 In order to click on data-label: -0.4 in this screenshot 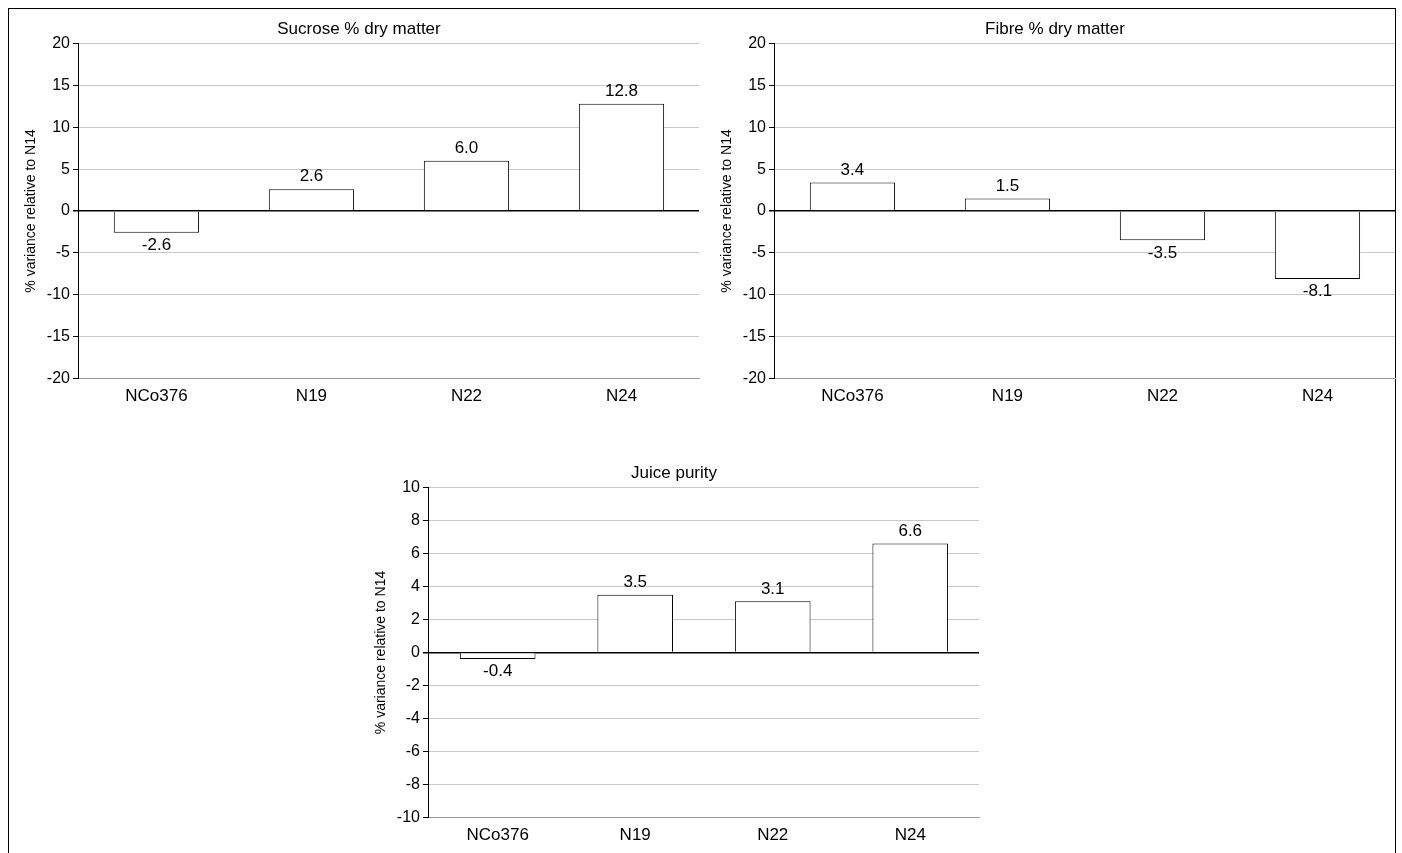, I will do `click(498, 671)`.